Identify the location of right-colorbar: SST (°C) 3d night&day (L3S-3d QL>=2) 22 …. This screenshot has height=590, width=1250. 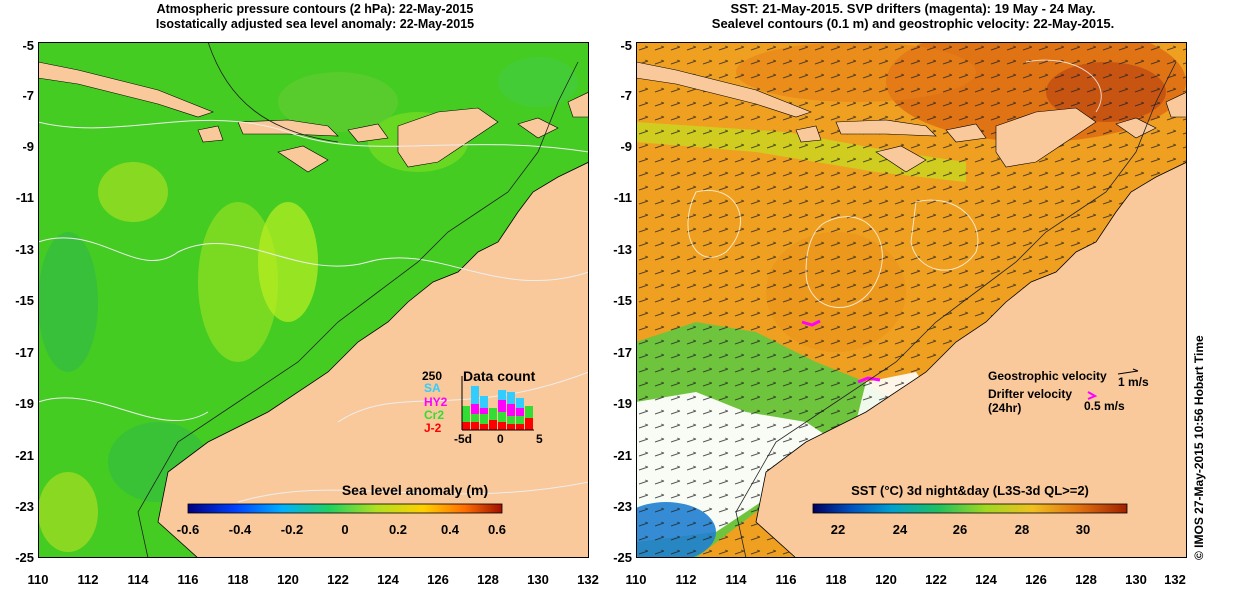
(970, 510).